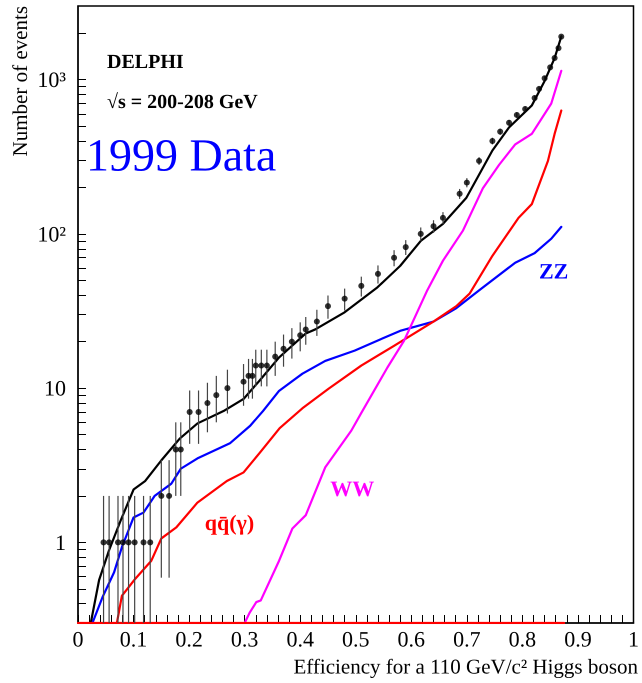  What do you see at coordinates (522, 639) in the screenshot?
I see `x-tick-label: 0.8` at bounding box center [522, 639].